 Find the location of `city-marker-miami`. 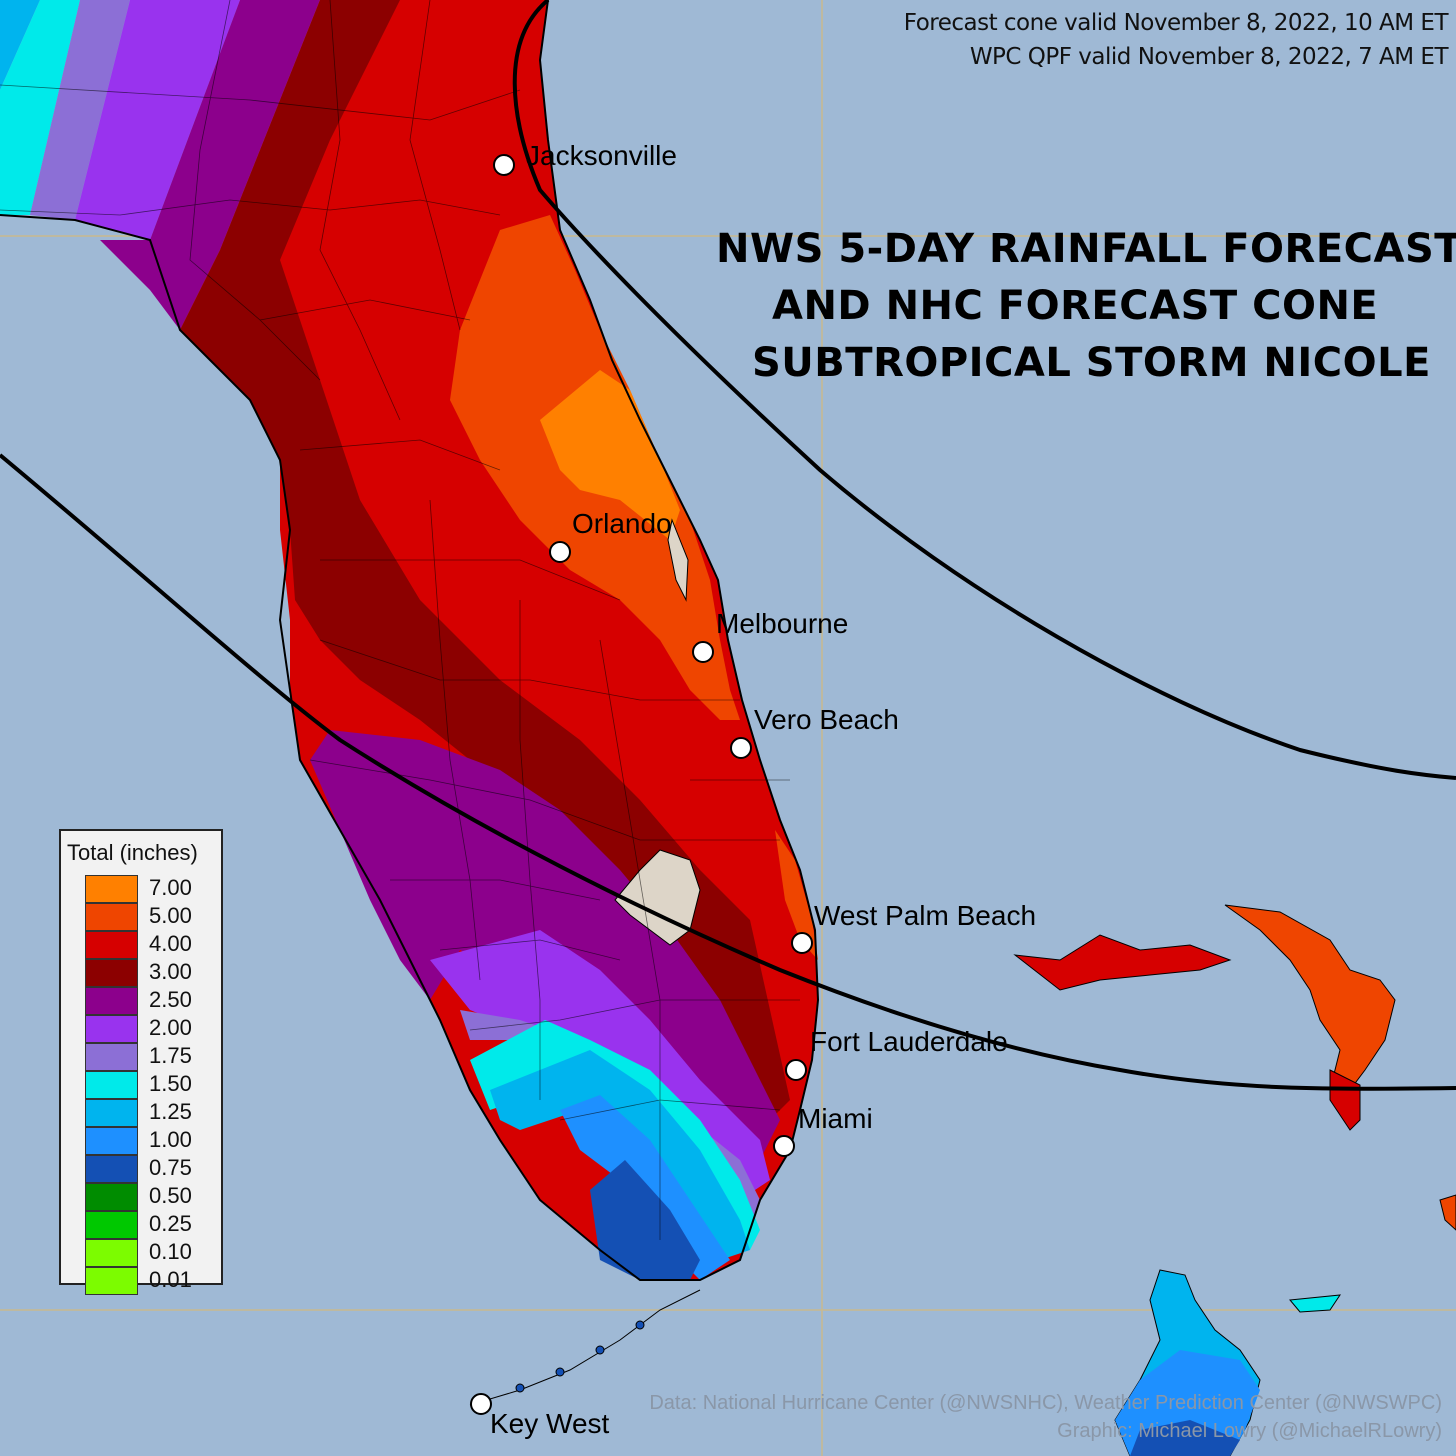

city-marker-miami is located at coordinates (784, 1146).